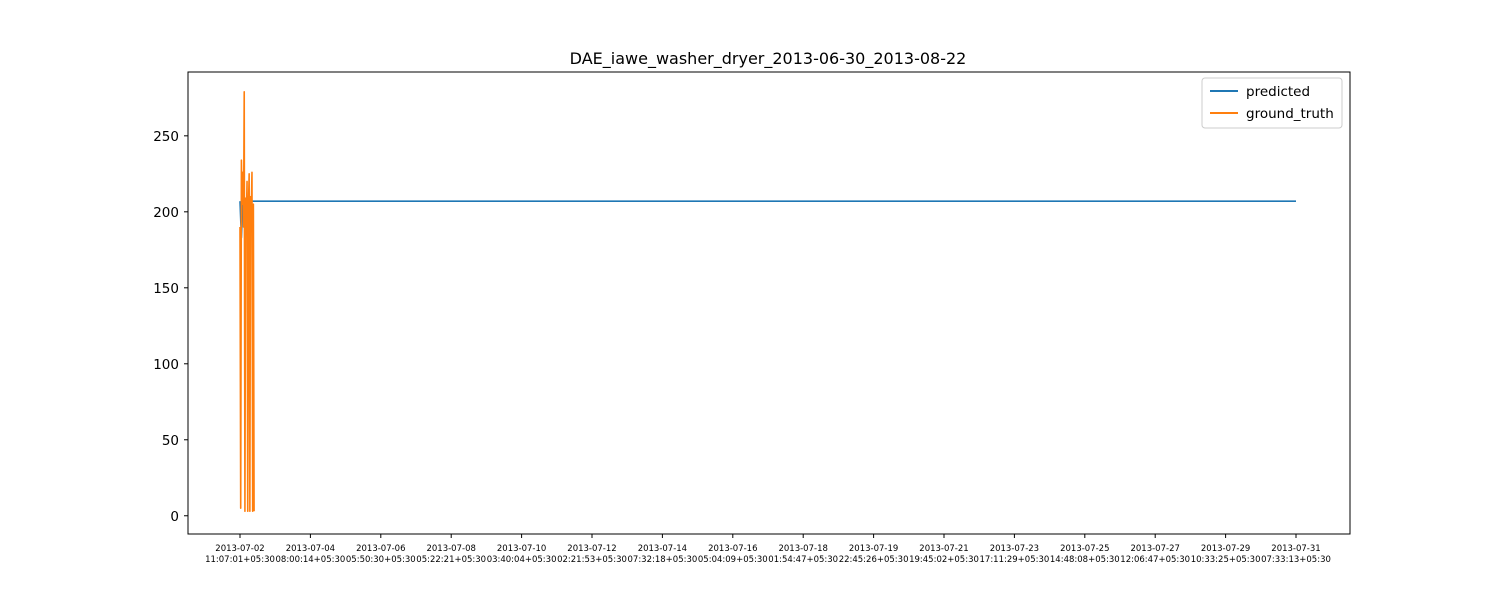 Image resolution: width=1500 pixels, height=600 pixels. I want to click on x-tick-label: 11:07:01+05:30, so click(240, 560).